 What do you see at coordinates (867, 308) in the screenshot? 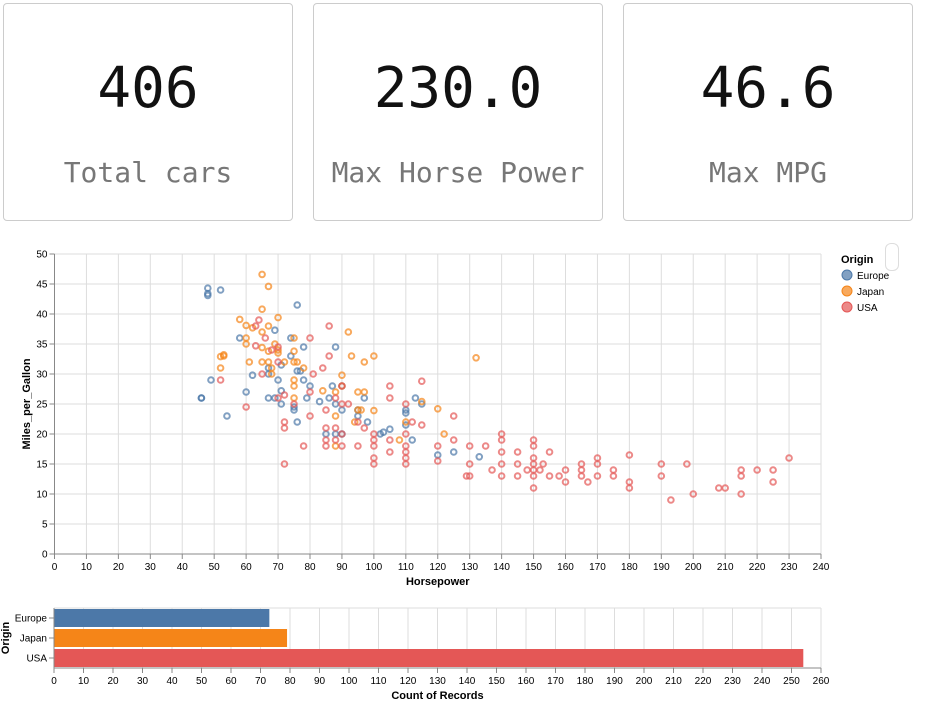
I see `legend-label-usa: USA` at bounding box center [867, 308].